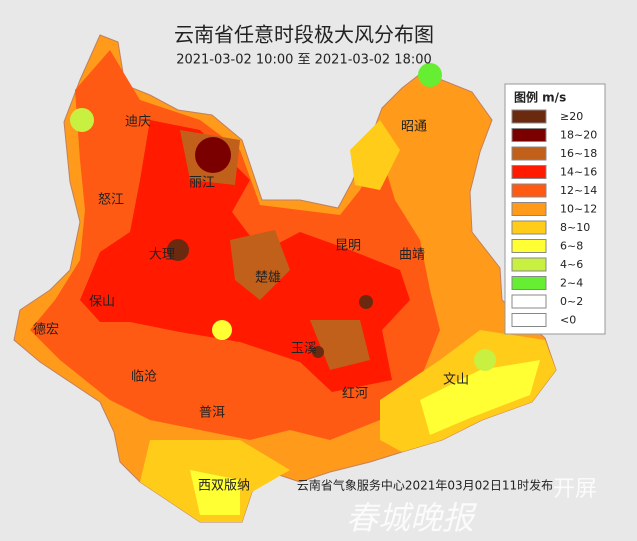 The height and width of the screenshot is (541, 637). Describe the element at coordinates (425, 485) in the screenshot. I see `footer: 云南省气象服务中心2021年03月02日11时发布` at that location.